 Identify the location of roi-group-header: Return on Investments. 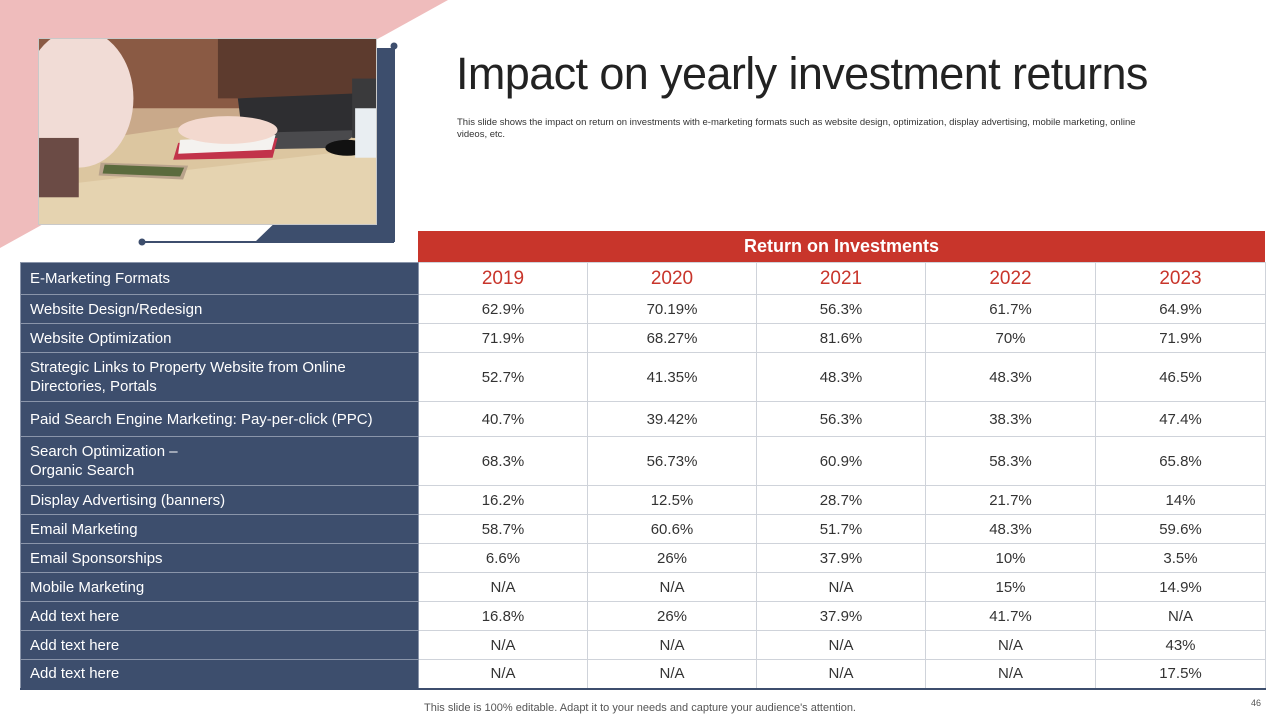
(841, 246).